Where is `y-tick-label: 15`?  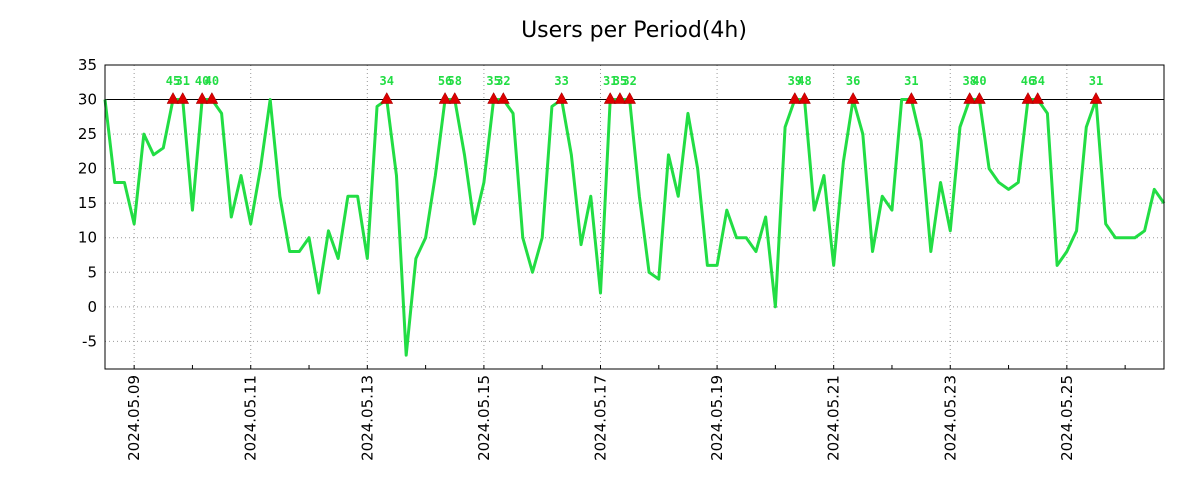 y-tick-label: 15 is located at coordinates (87, 203).